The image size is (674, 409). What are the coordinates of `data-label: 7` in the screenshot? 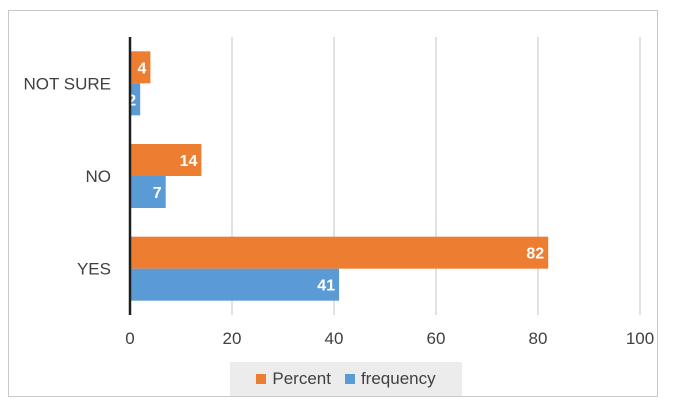 It's located at (157, 193).